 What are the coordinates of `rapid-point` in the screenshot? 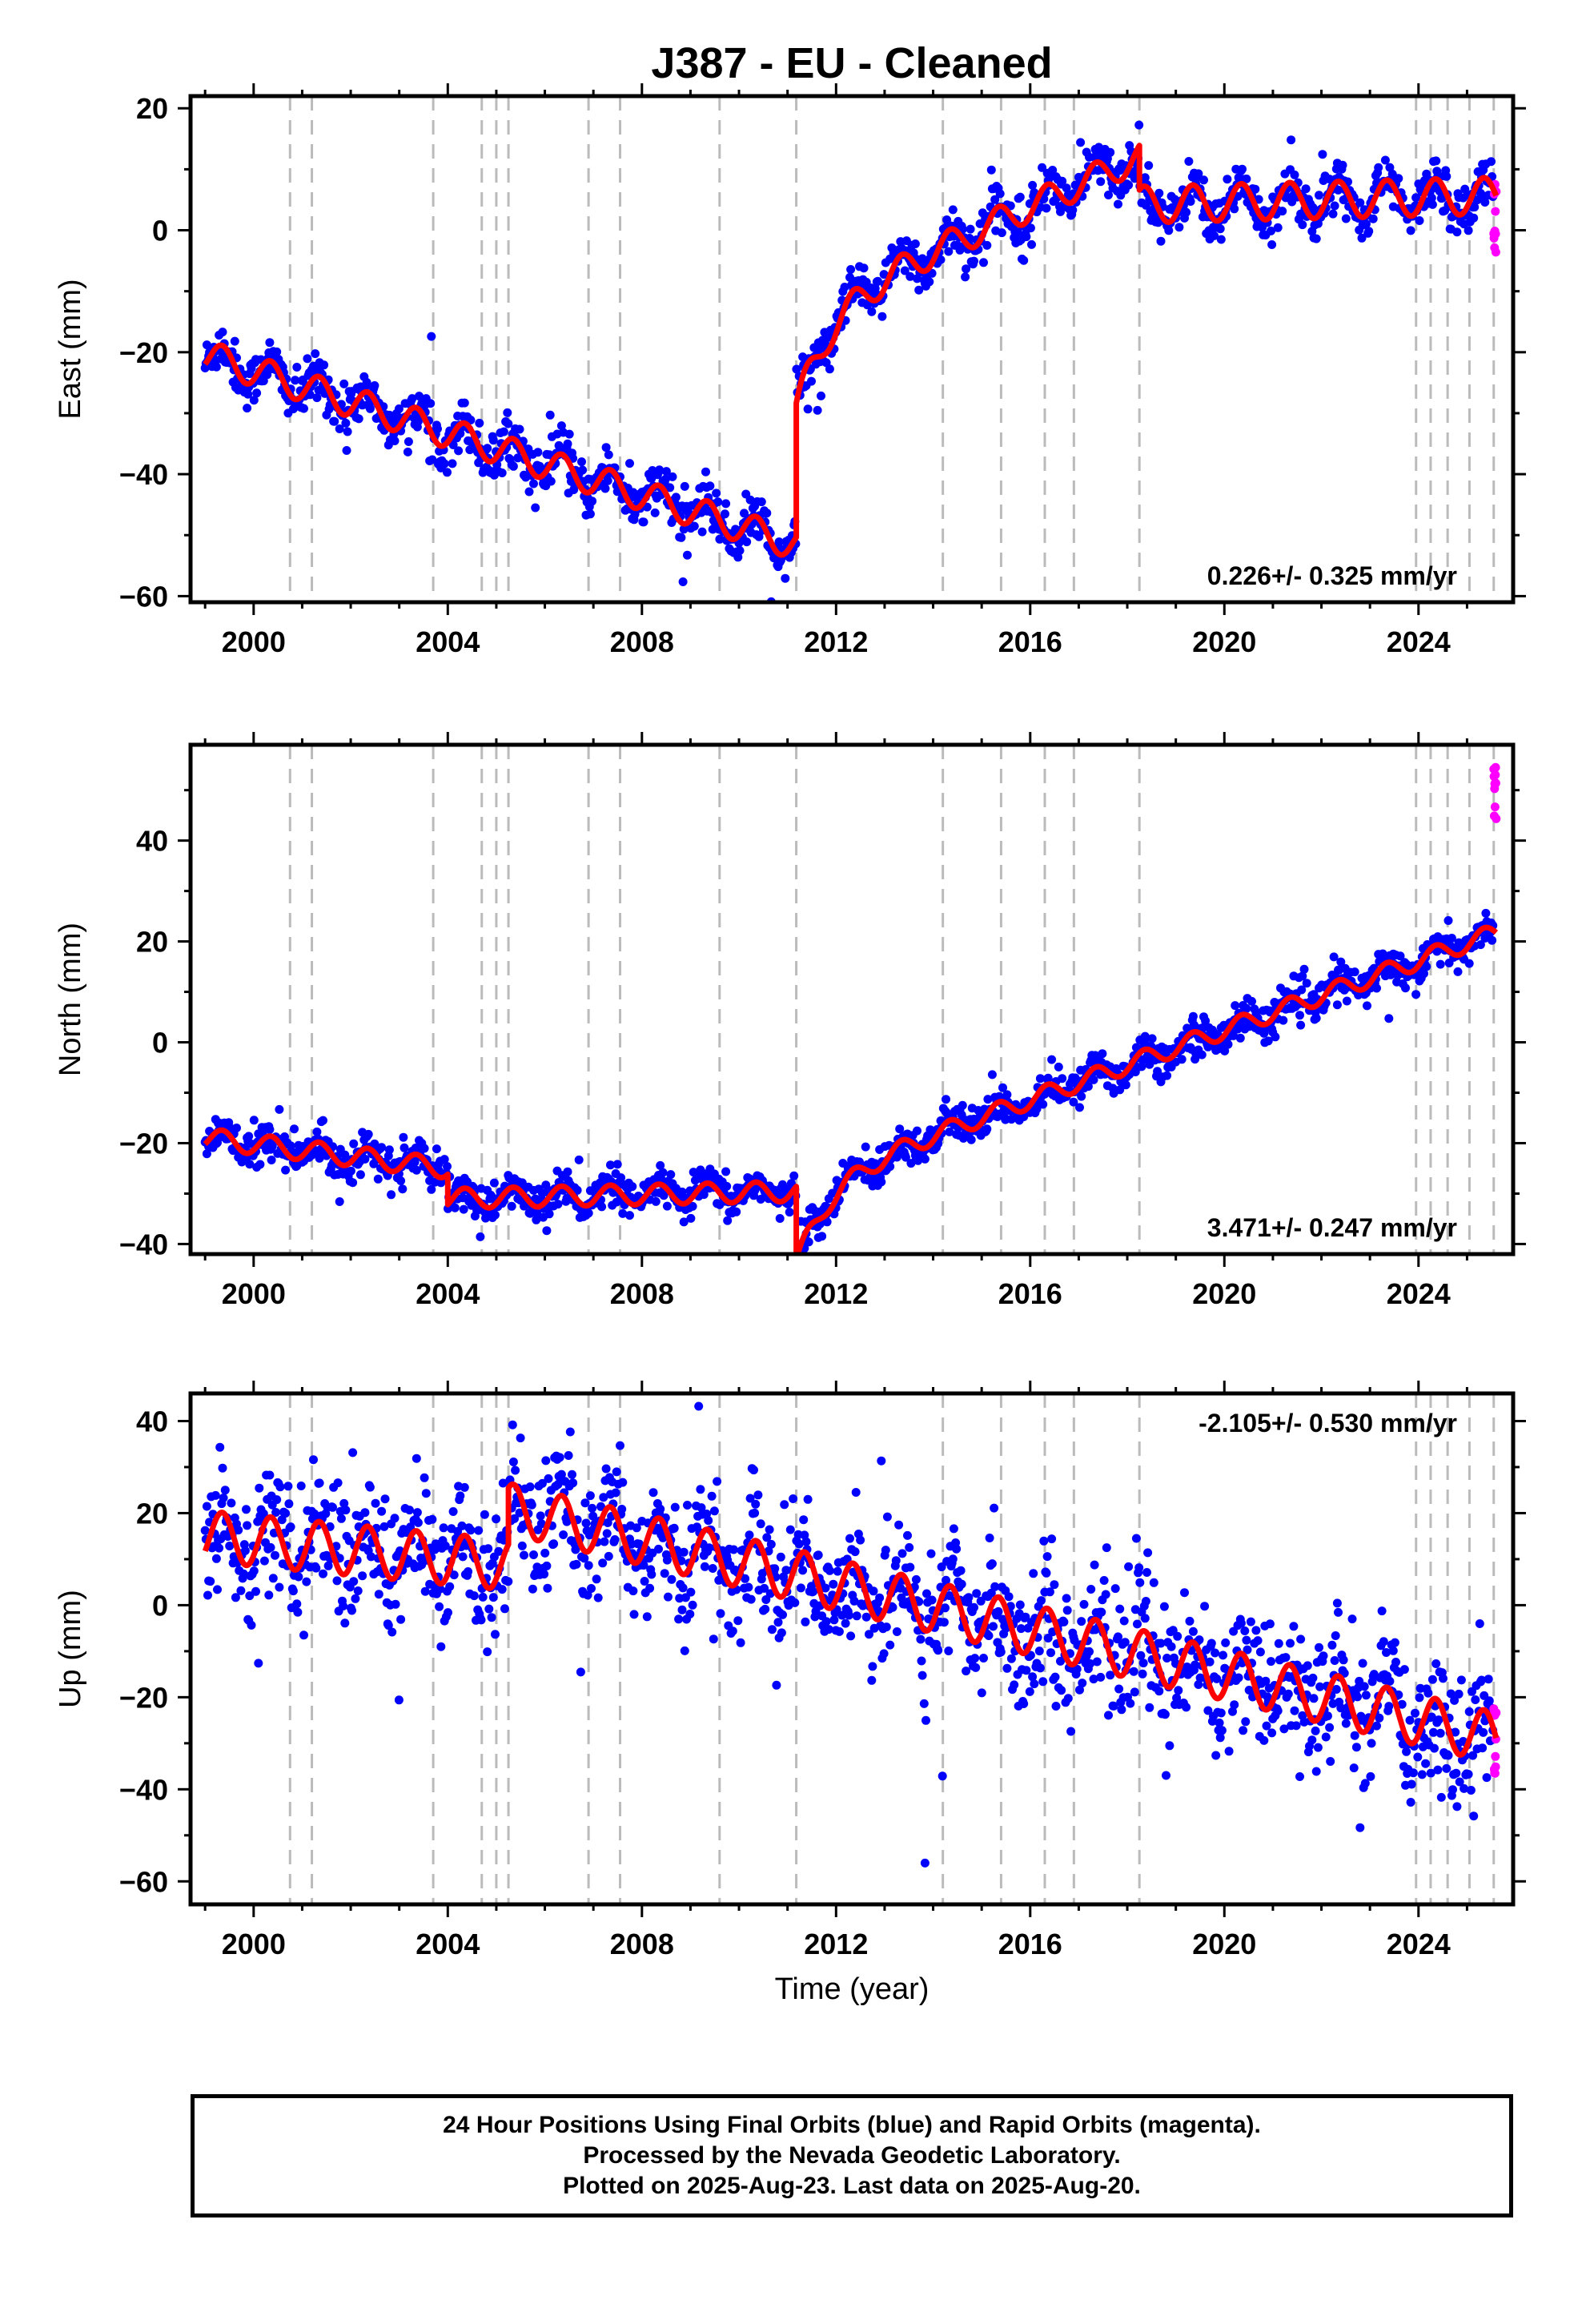 It's located at (1495, 1756).